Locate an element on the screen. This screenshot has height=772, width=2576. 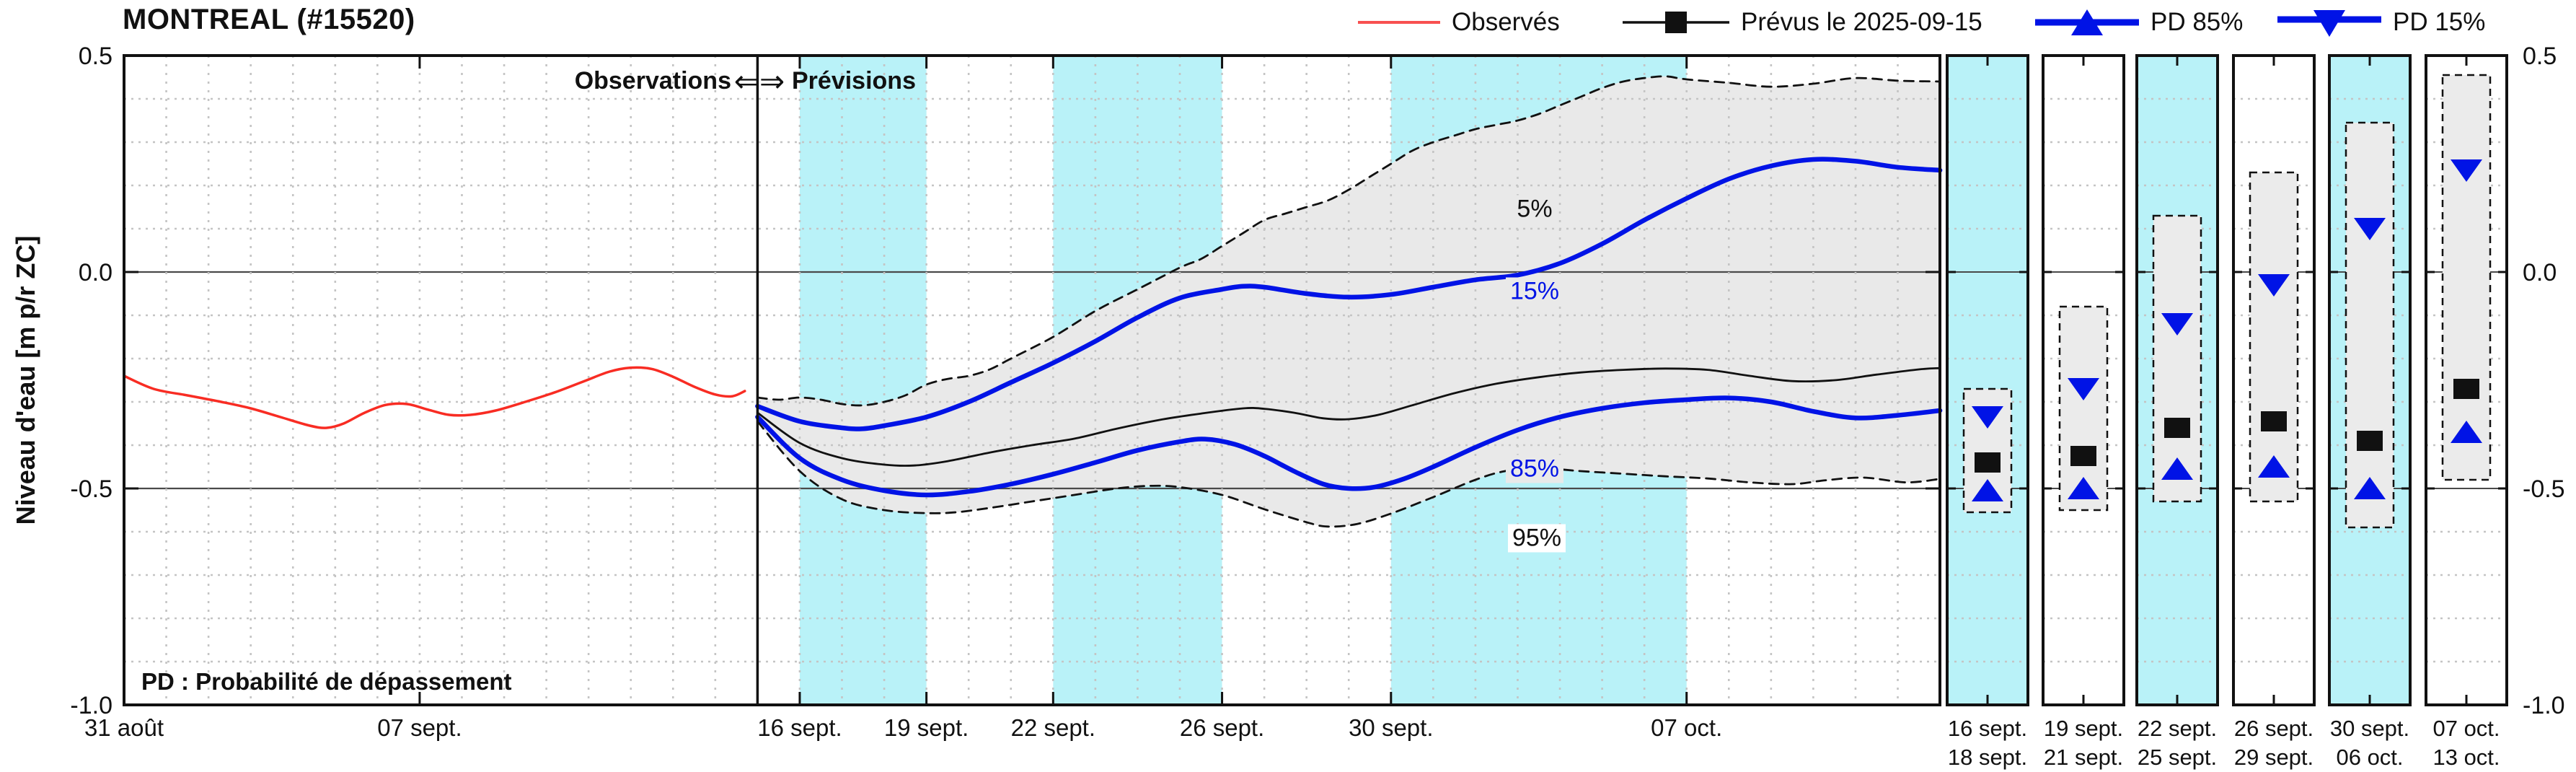
x-tick-label: 16 sept. is located at coordinates (799, 727).